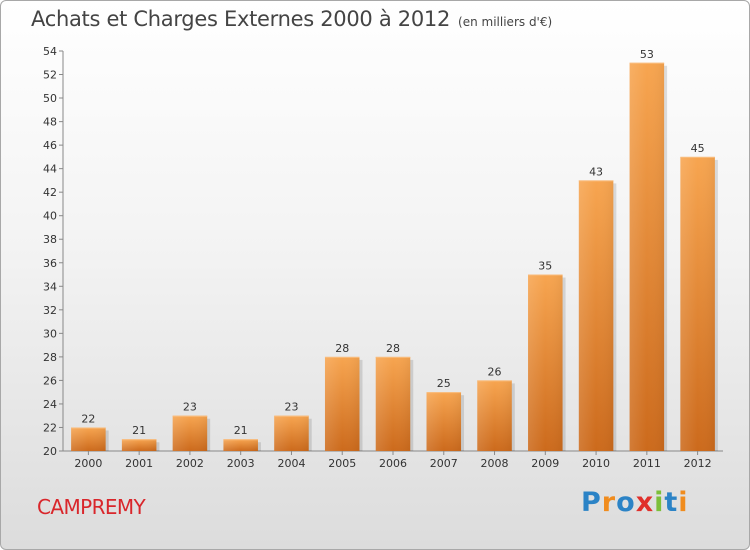  Describe the element at coordinates (495, 371) in the screenshot. I see `bar-value-label: 26` at that location.